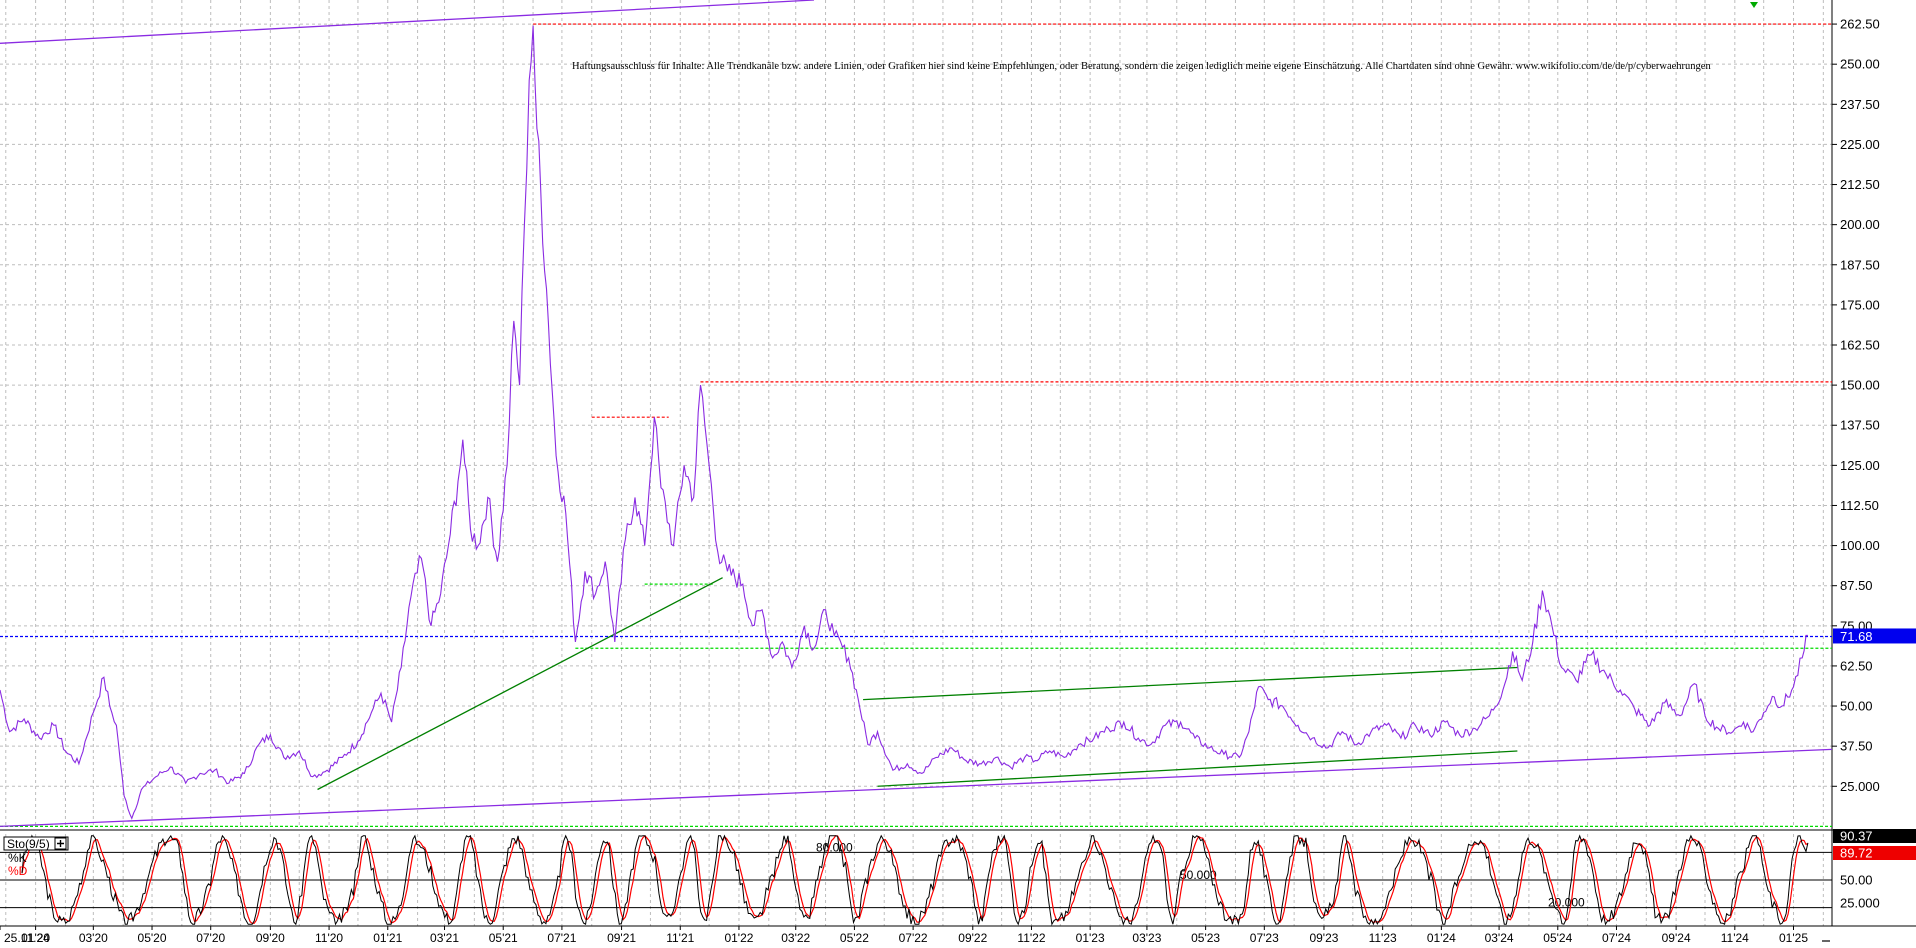 The image size is (1916, 948). What do you see at coordinates (1860, 425) in the screenshot?
I see `y-tick-label: 137.50` at bounding box center [1860, 425].